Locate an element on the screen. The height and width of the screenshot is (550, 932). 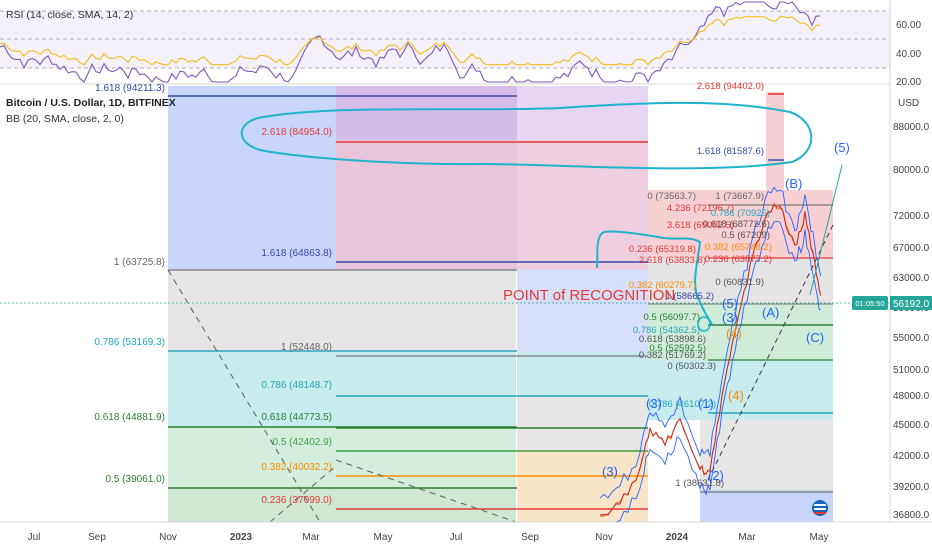
rsi-pane: RSI (14, close, SMA, 14, 2) is located at coordinates (445, 42).